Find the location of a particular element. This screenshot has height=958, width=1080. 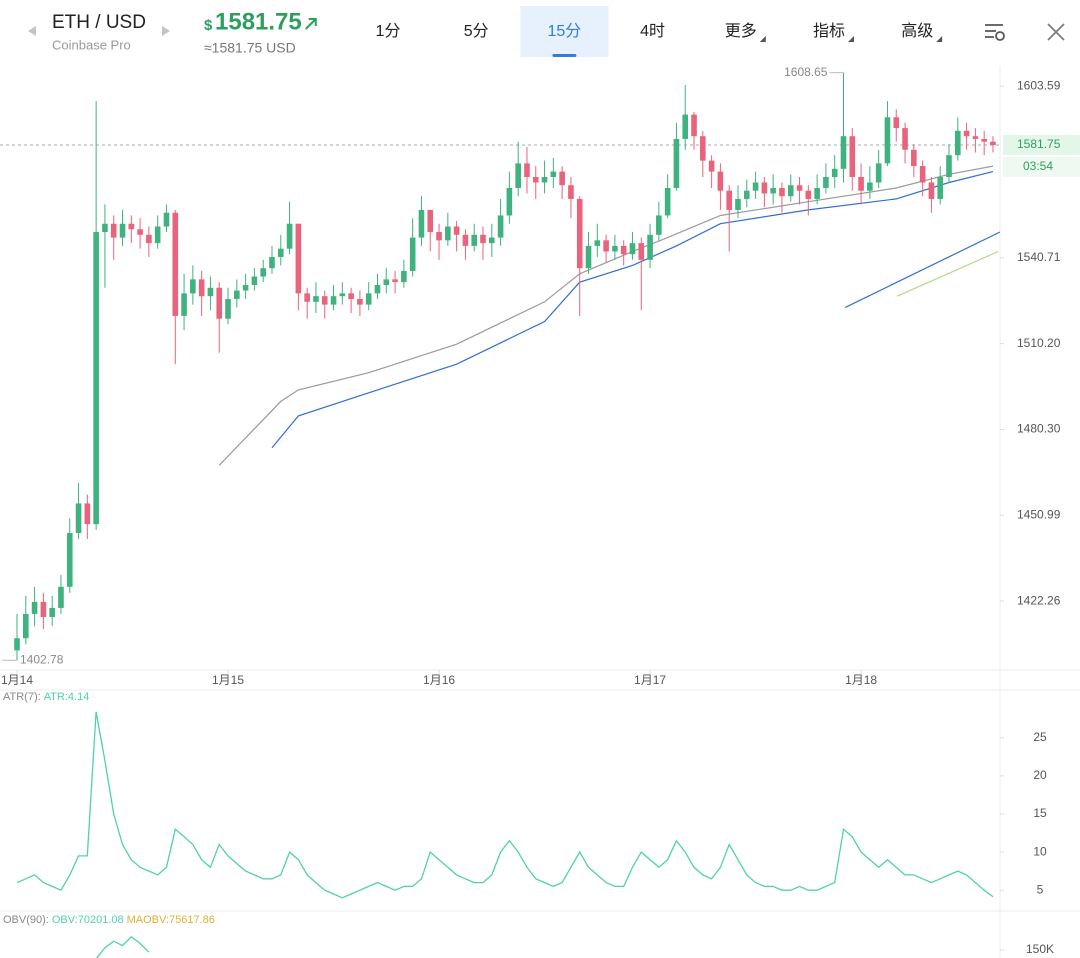

y-tick-label: 1603.59 is located at coordinates (1039, 85).